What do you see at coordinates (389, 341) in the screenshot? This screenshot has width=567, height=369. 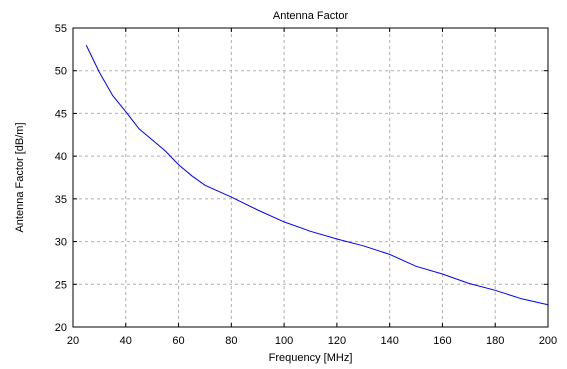 I see `x-tick-label: 140` at bounding box center [389, 341].